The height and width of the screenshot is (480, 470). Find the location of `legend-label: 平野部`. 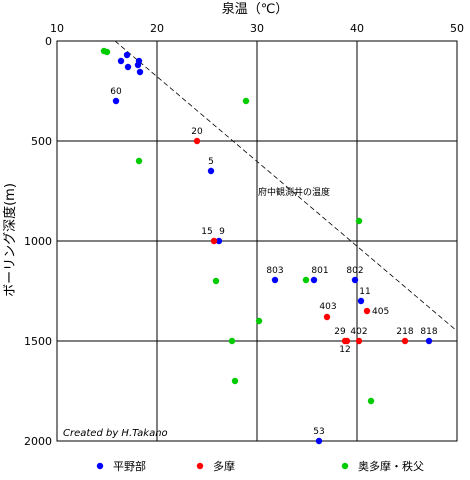

legend-label: 平野部 is located at coordinates (129, 466).